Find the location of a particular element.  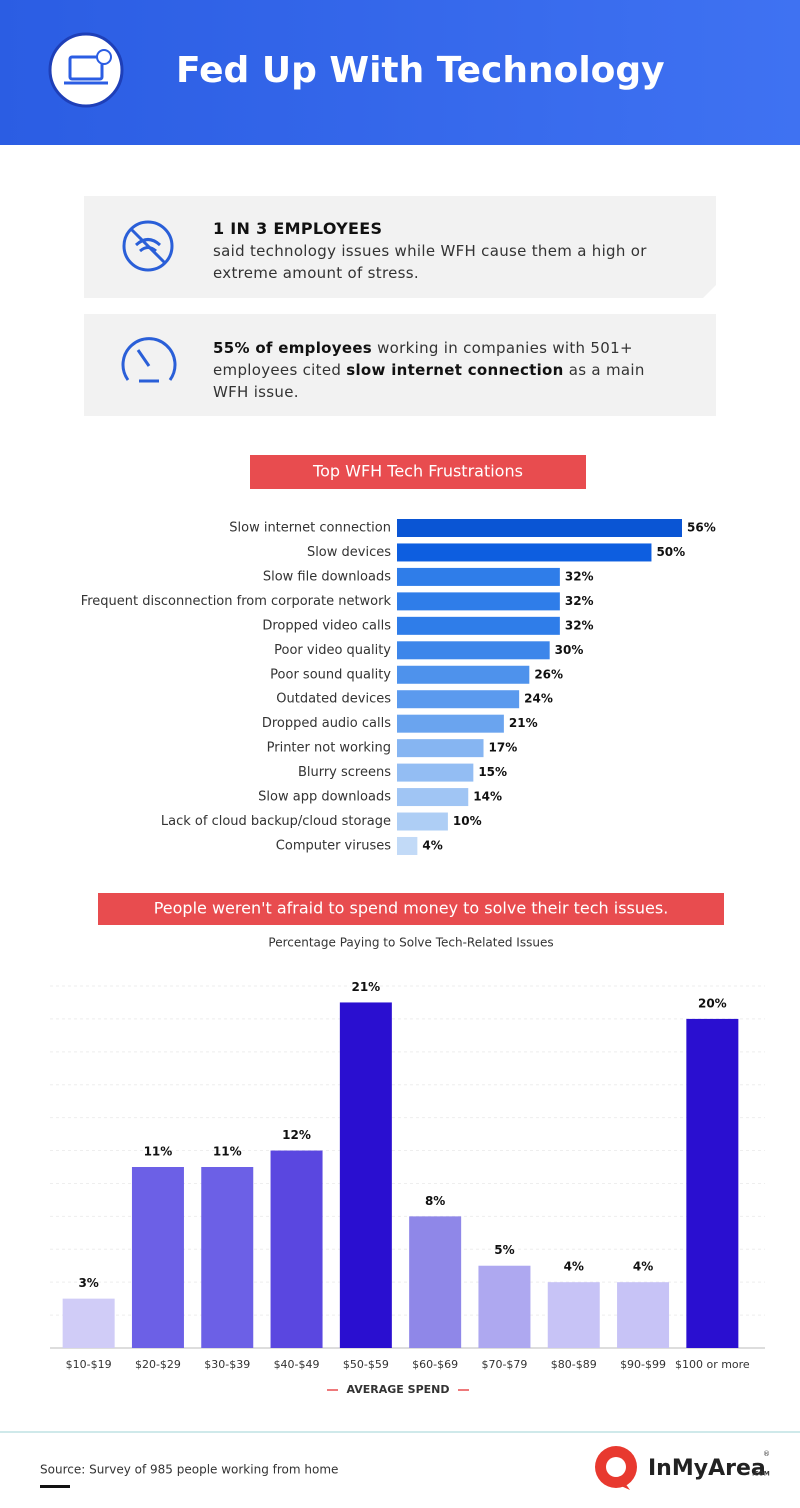

y-tick-label: Slow internet connection is located at coordinates (310, 528).